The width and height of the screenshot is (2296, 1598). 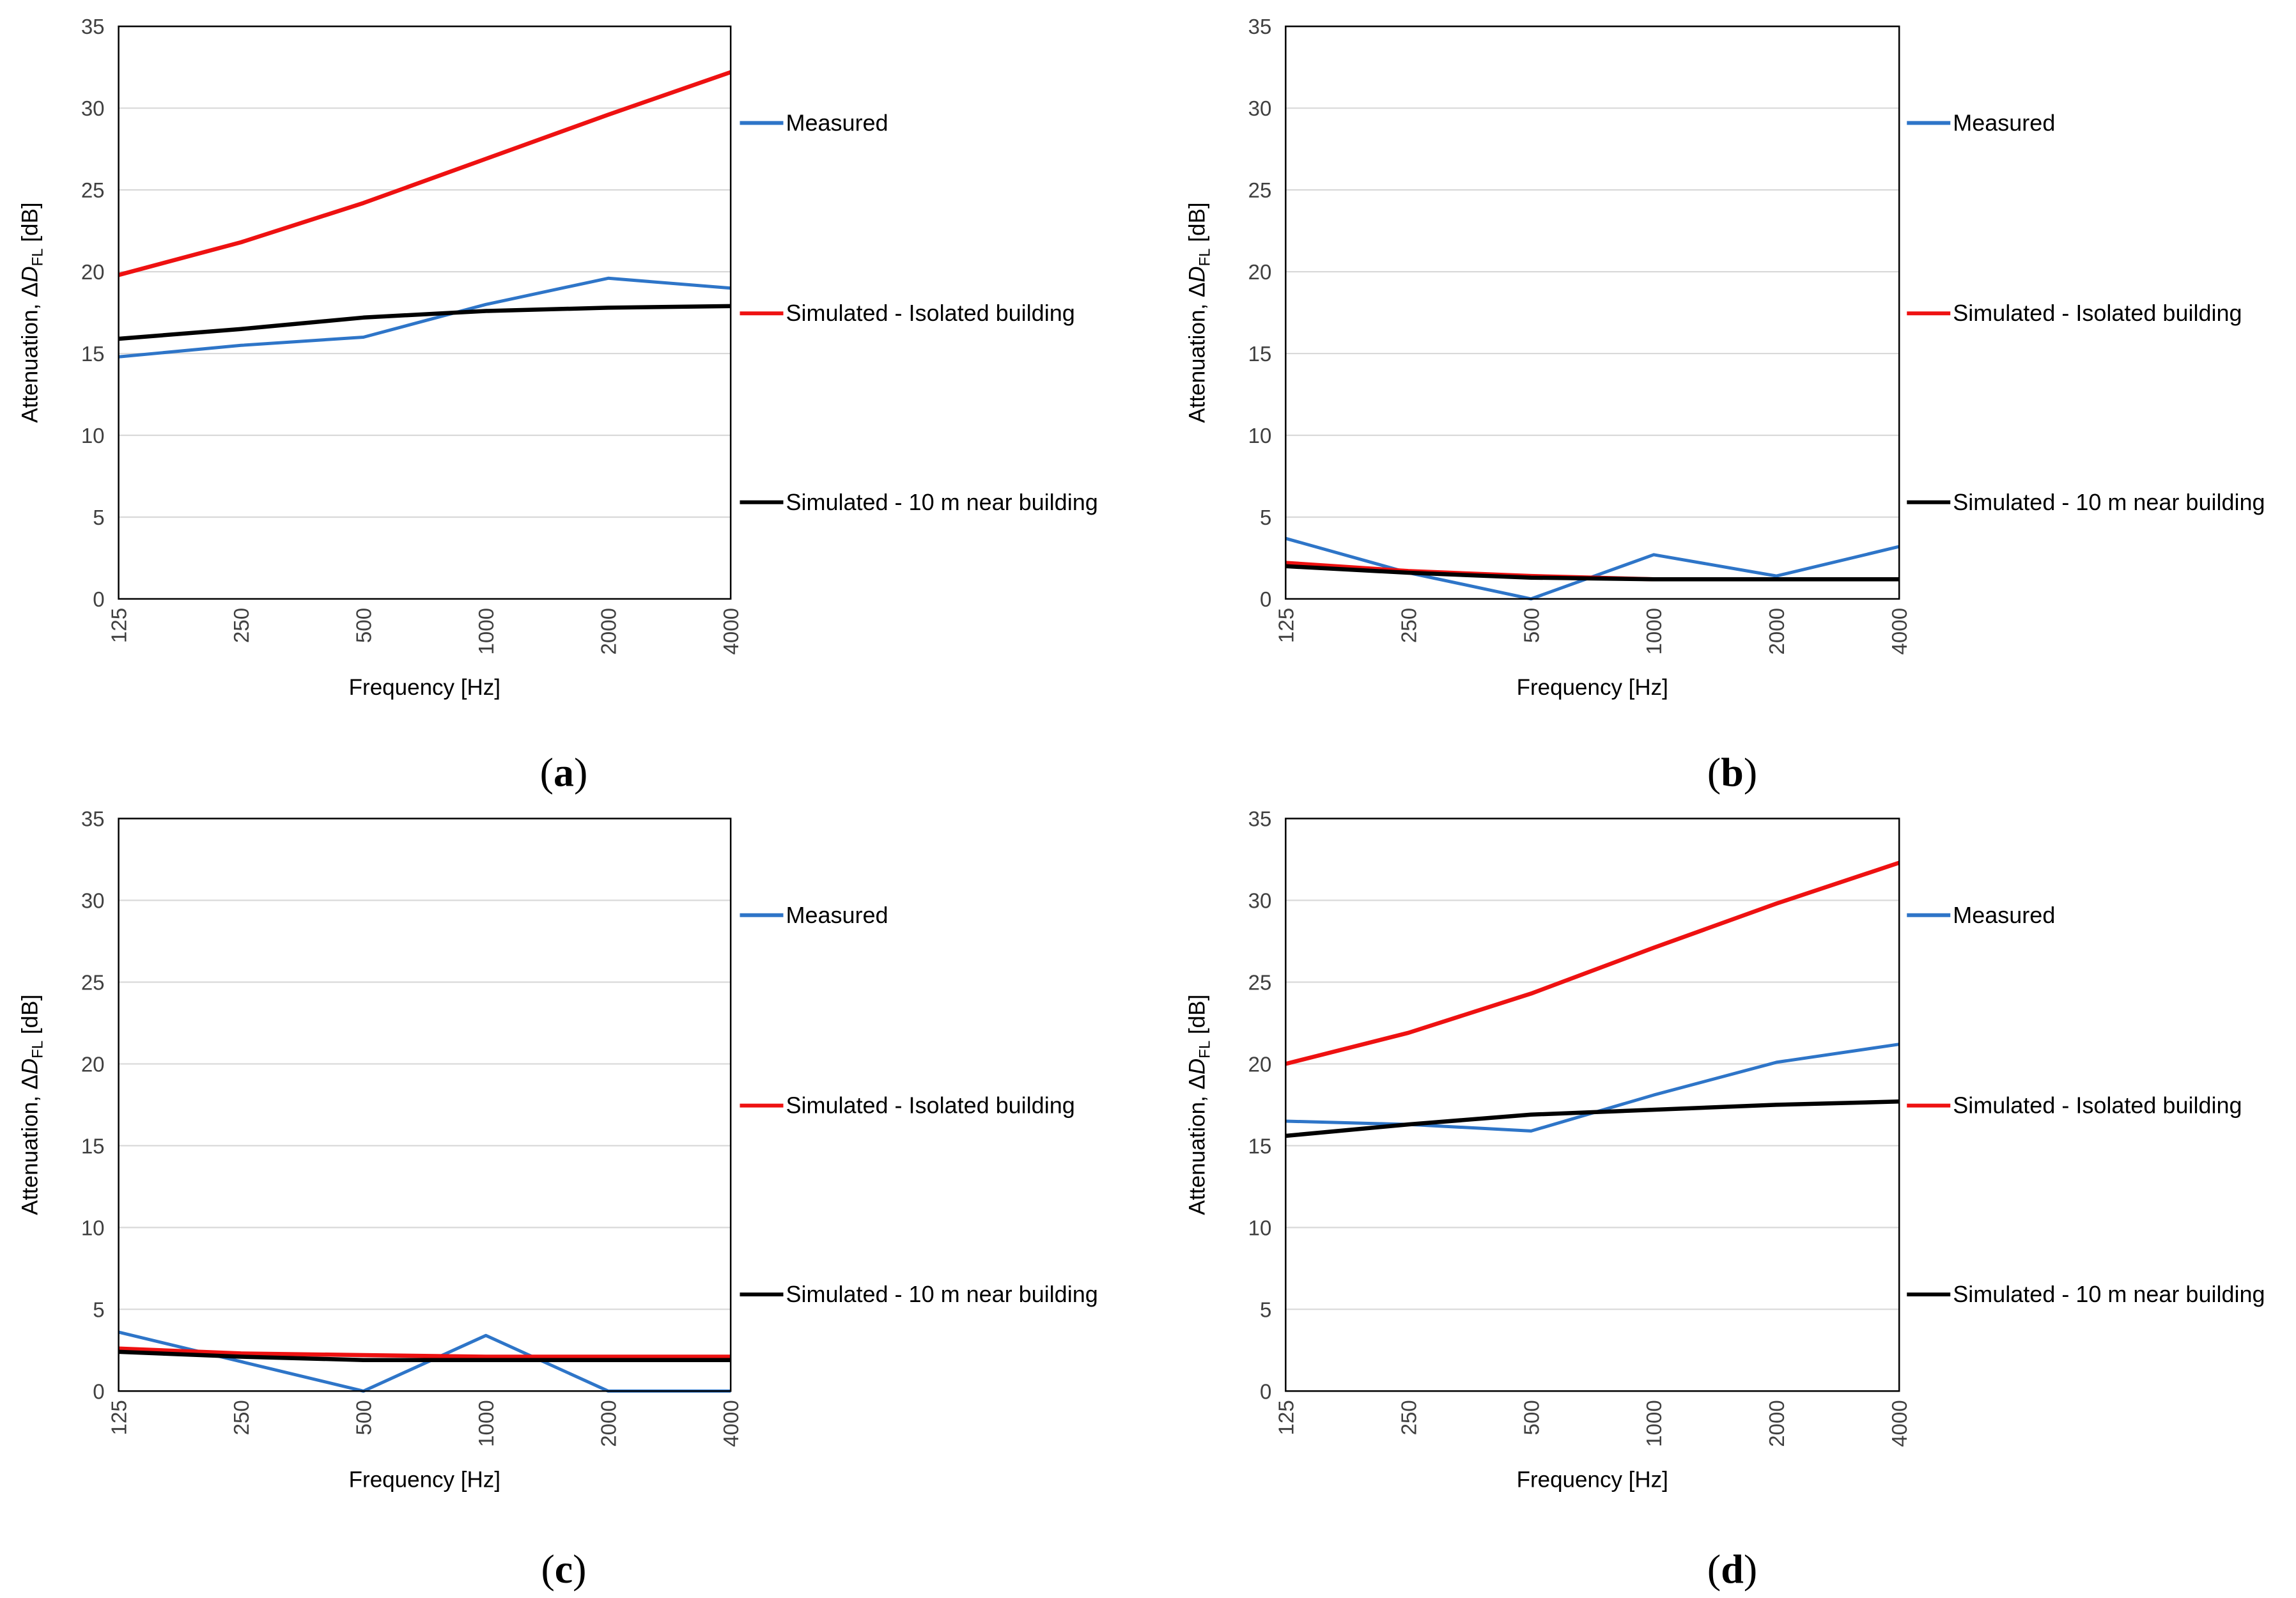 What do you see at coordinates (1732, 772) in the screenshot?
I see `panel-label: (b)` at bounding box center [1732, 772].